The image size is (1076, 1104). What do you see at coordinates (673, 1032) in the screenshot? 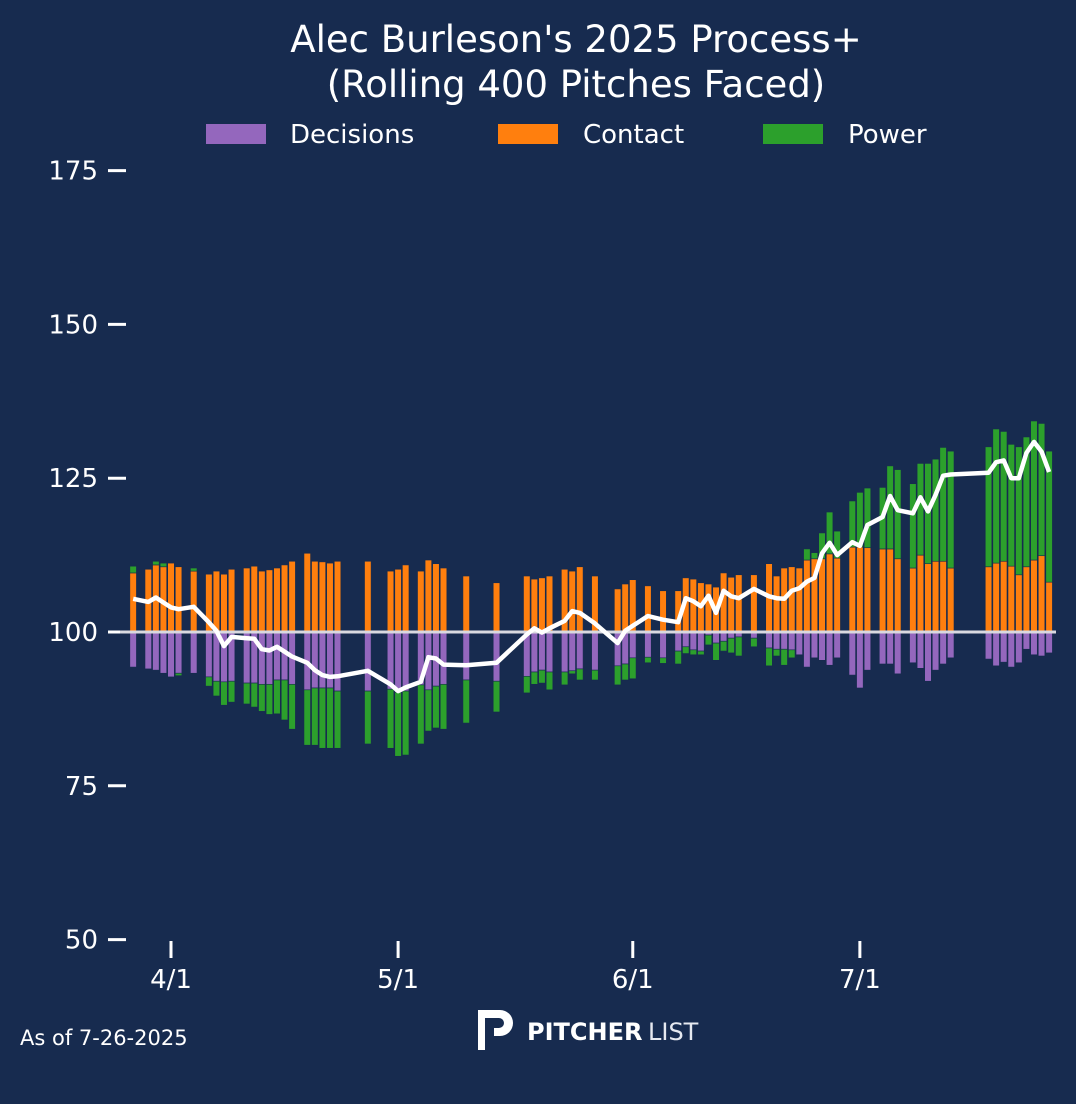
I see `logo-text-light: LIST` at bounding box center [673, 1032].